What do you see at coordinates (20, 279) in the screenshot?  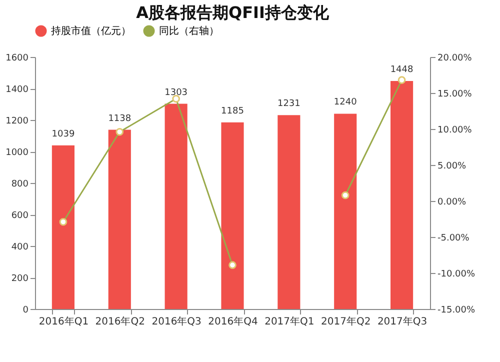 I see `y-tick-label: 200` at bounding box center [20, 279].